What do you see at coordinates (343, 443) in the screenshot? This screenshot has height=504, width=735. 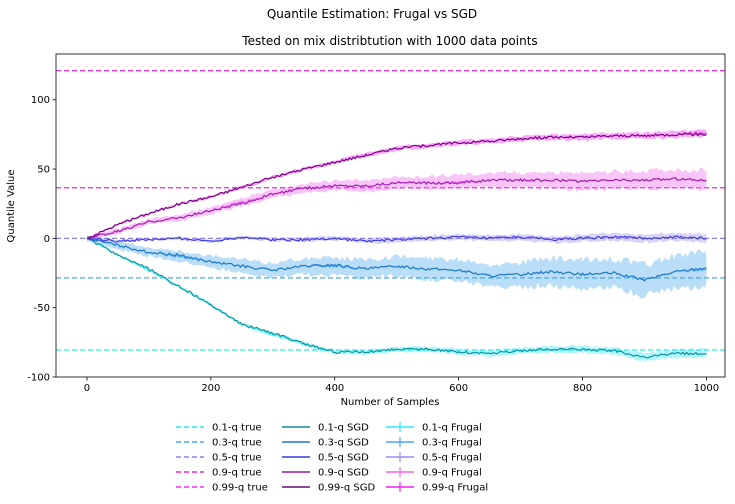 I see `legend-label-1-1: 0.3-q SGD` at bounding box center [343, 443].